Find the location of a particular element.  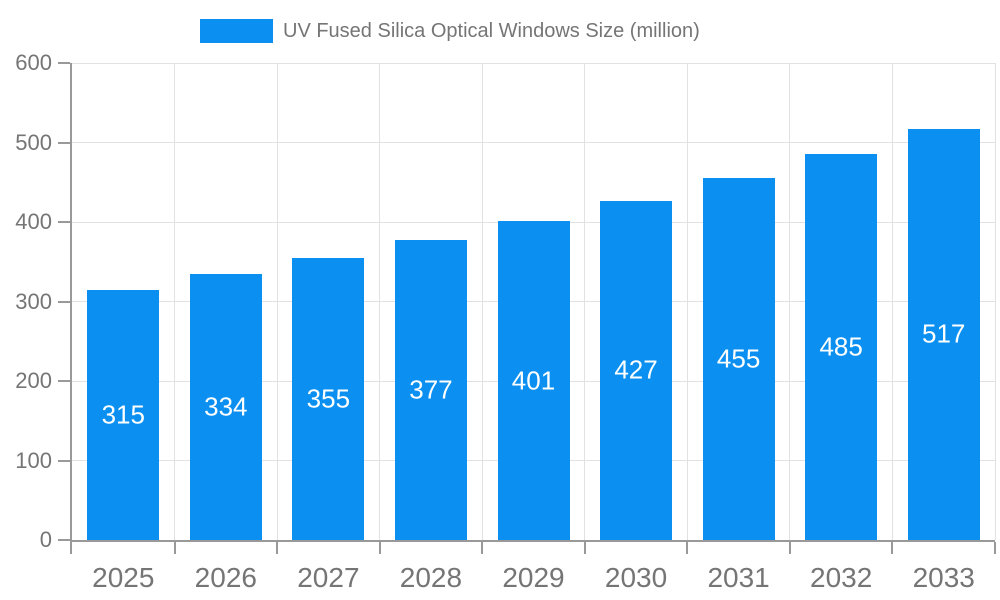

bar-2026: 334 is located at coordinates (225, 407).